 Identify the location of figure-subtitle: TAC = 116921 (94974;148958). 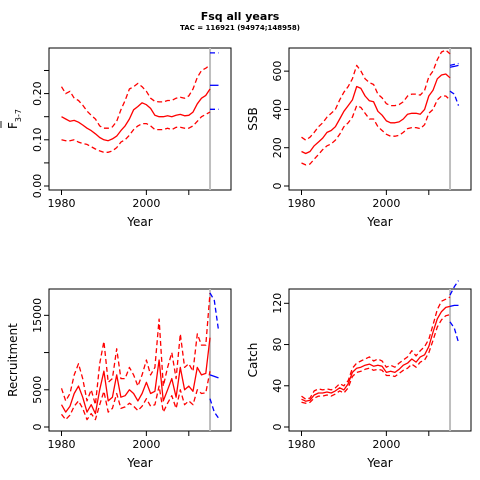
(240, 28).